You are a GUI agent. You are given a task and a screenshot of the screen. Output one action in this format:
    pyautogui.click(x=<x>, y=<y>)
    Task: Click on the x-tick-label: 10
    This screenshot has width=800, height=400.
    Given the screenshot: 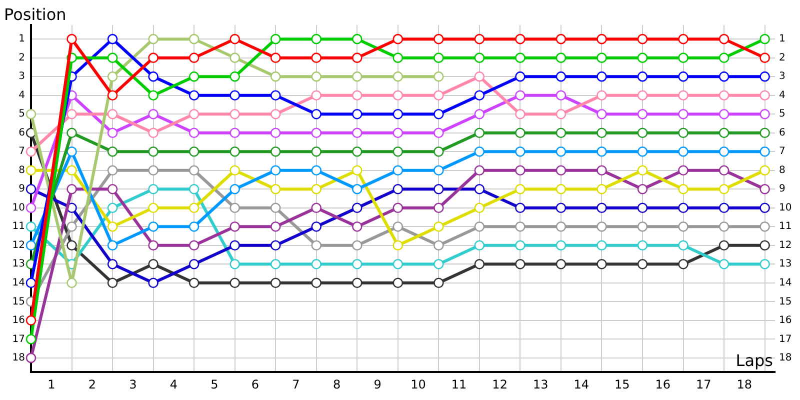 What is the action you would take?
    pyautogui.click(x=418, y=384)
    